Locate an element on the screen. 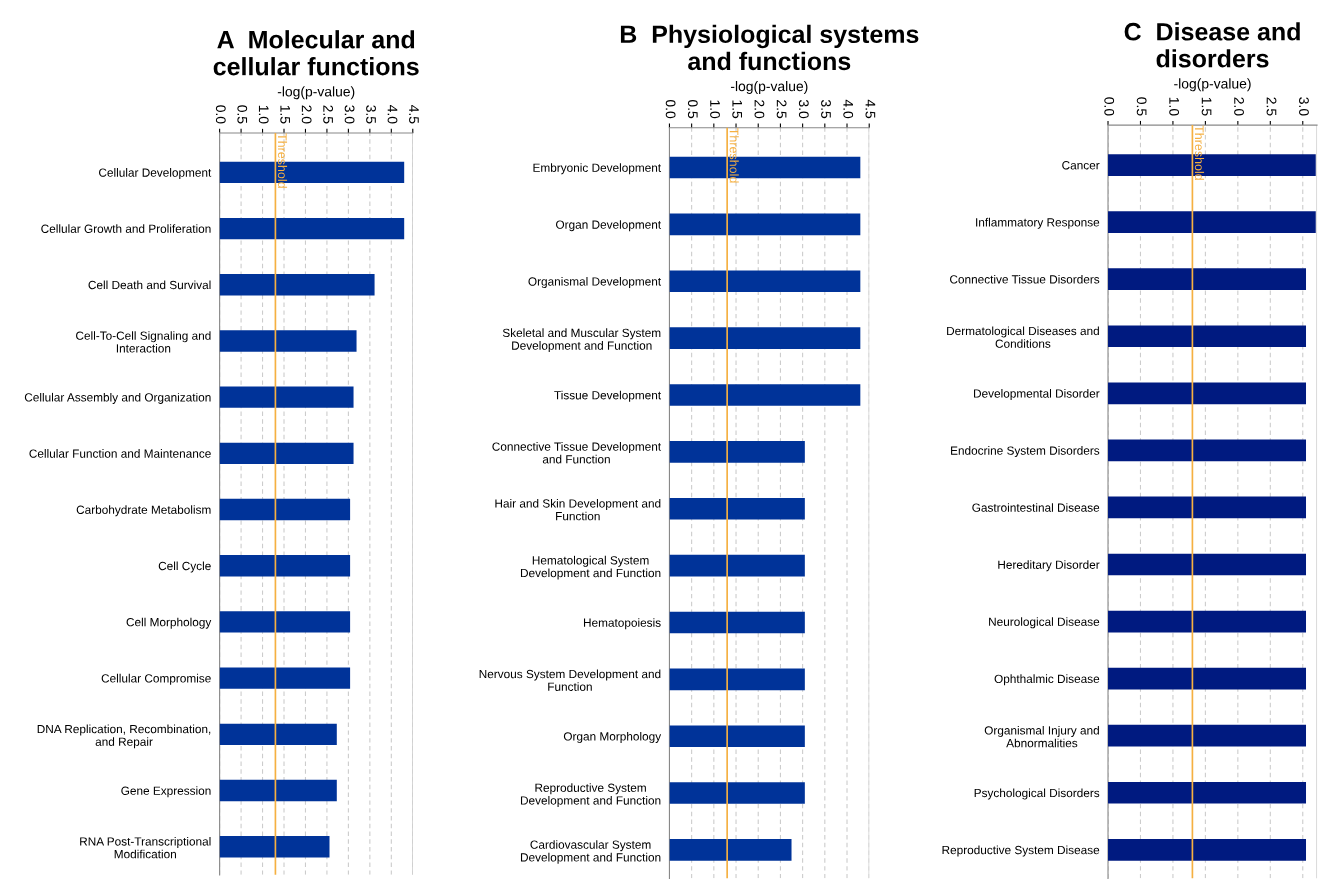 The image size is (1323, 881). y-tick-label: Organ Development is located at coordinates (609, 226).